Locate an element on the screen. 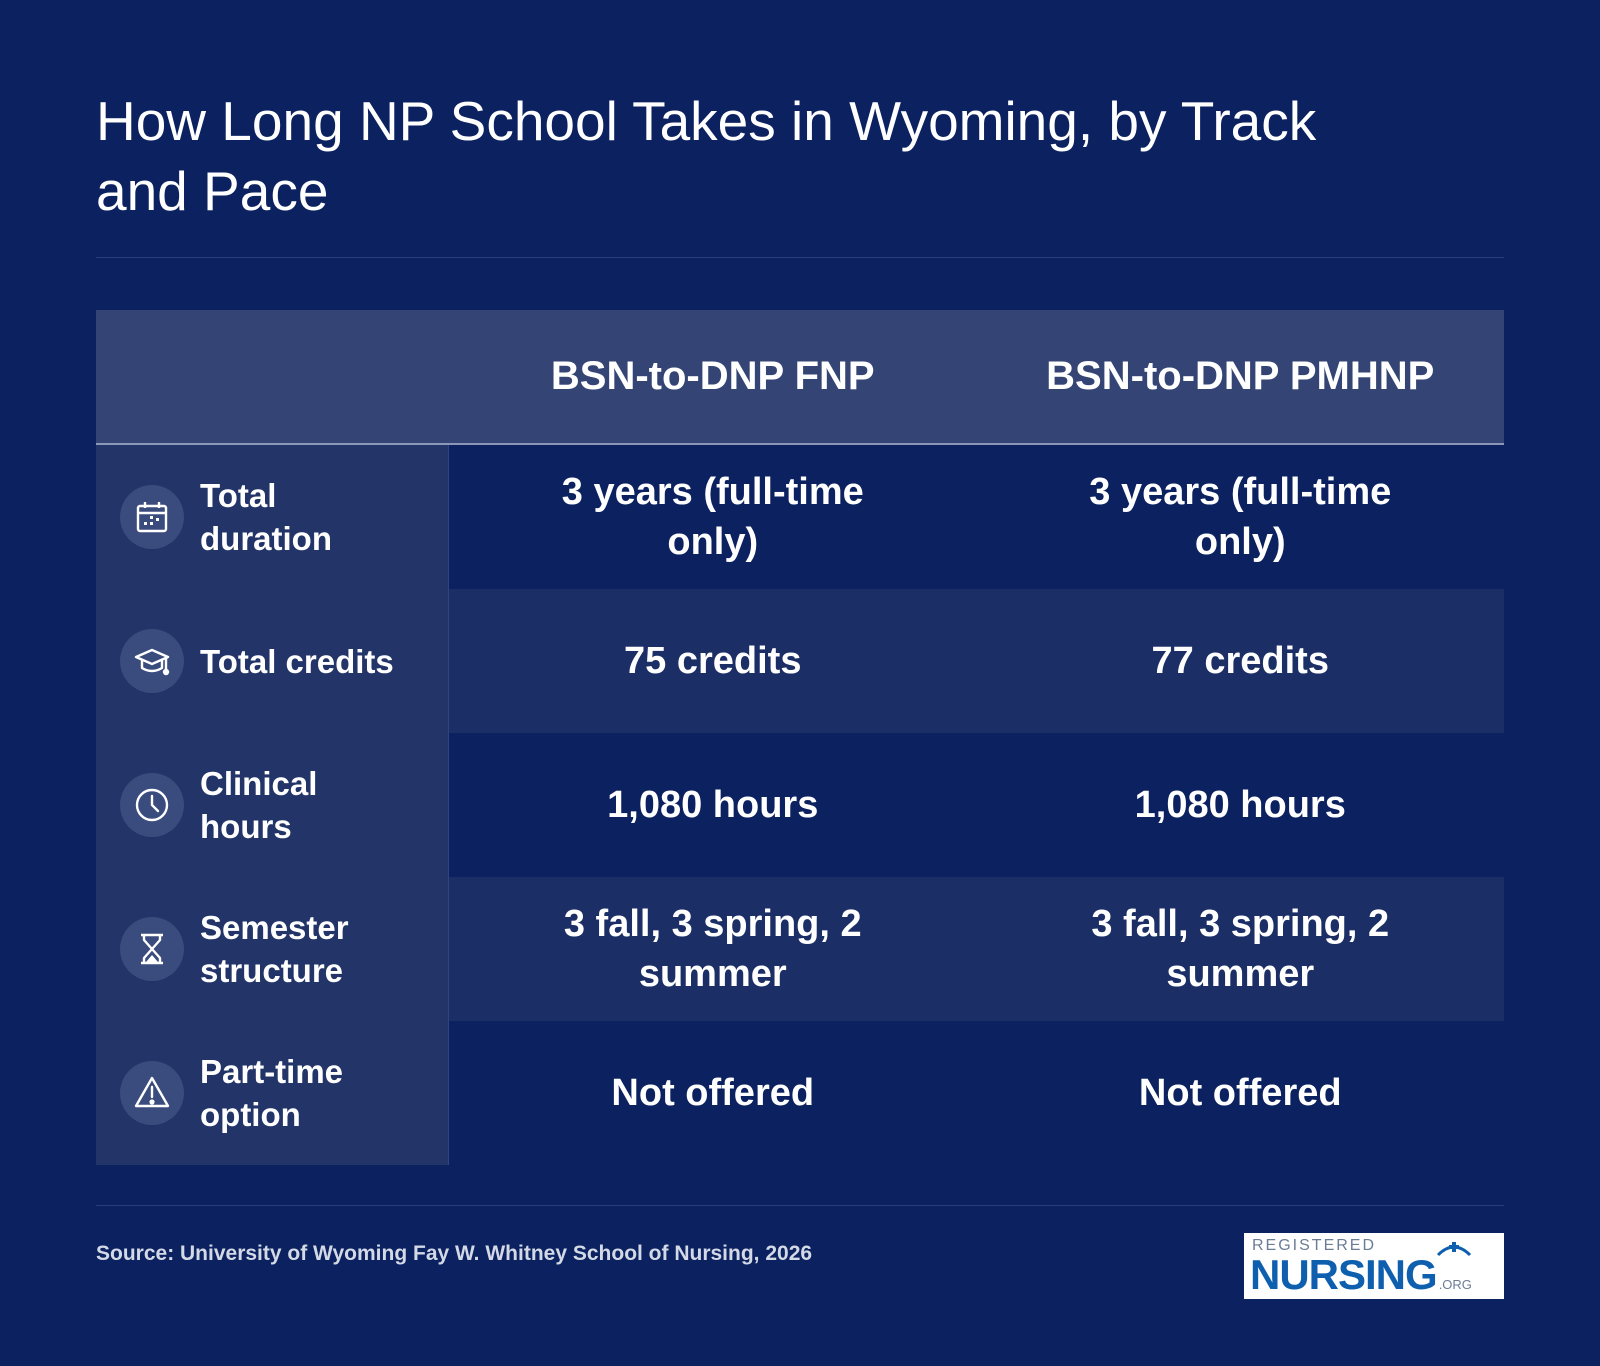 This screenshot has height=1366, width=1600. logo-main-text: NURSING is located at coordinates (1344, 1274).